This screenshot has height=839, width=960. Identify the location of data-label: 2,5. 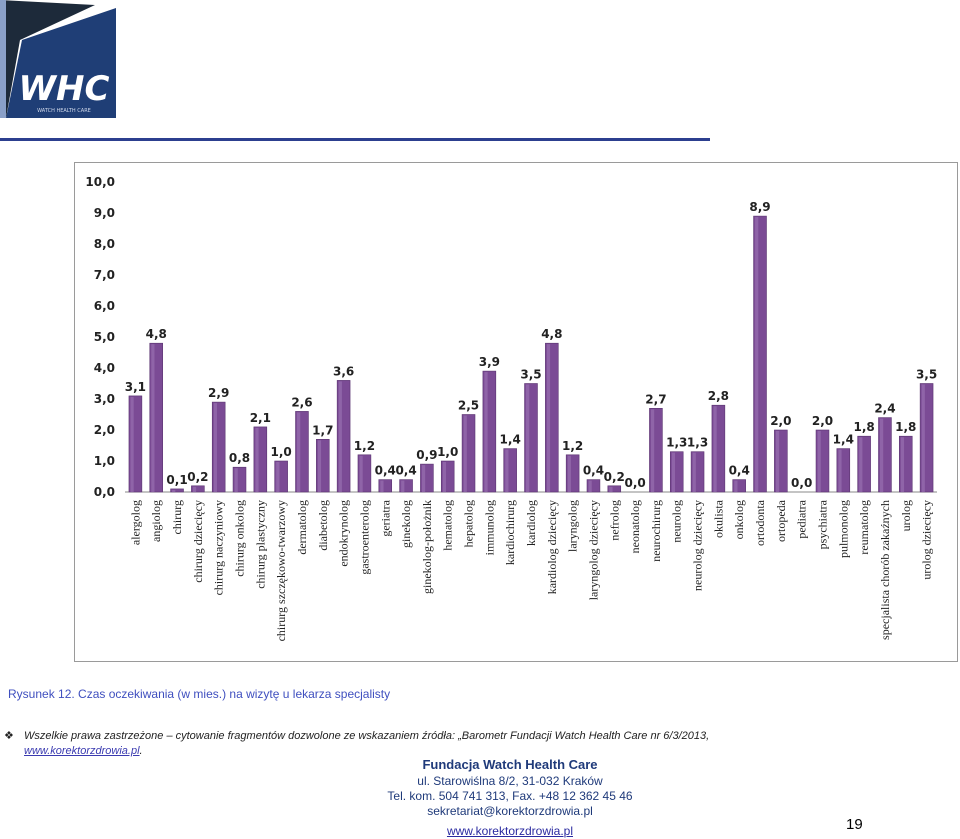
(468, 406).